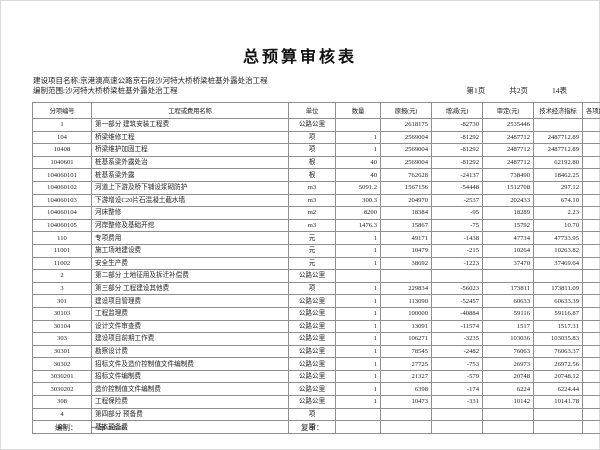 The height and width of the screenshot is (450, 600). I want to click on cell-indicator: 103035.83, so click(558, 339).